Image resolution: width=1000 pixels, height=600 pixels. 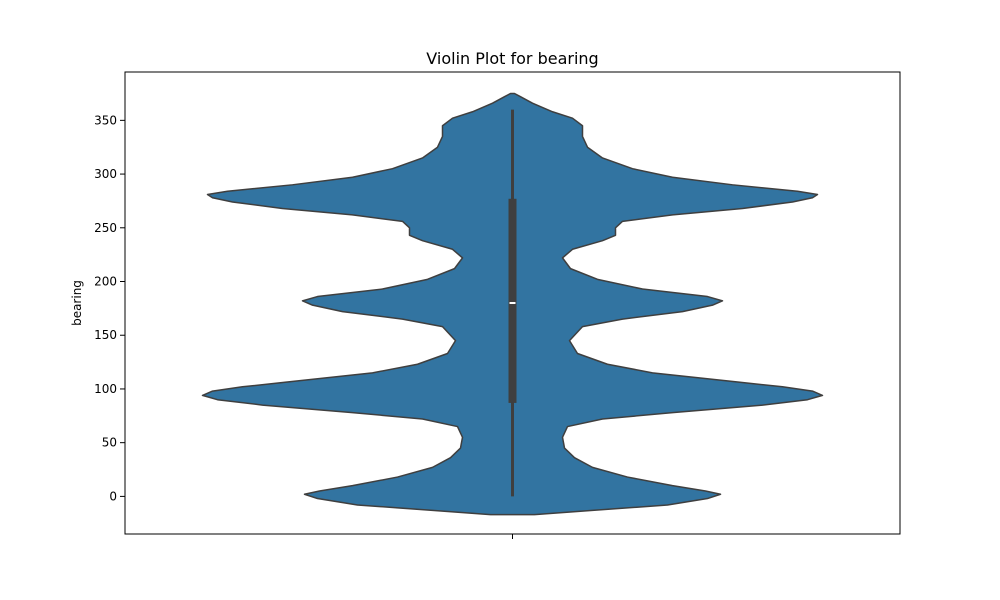 I want to click on y-tick-label: 250, so click(x=105, y=228).